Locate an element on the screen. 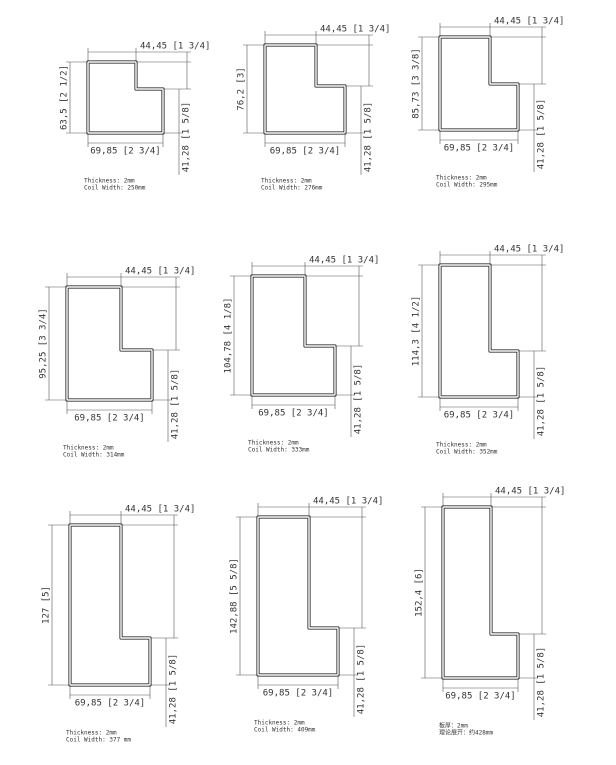 This screenshot has height=765, width=616. coil-note: Coil Width: 314mm is located at coordinates (94, 455).